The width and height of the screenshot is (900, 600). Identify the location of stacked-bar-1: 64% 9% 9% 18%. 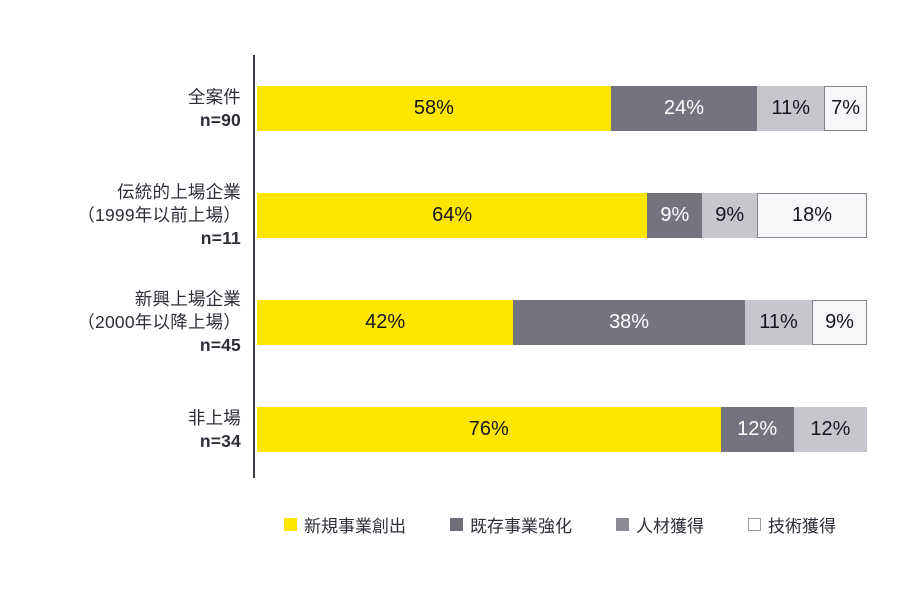
(562, 215).